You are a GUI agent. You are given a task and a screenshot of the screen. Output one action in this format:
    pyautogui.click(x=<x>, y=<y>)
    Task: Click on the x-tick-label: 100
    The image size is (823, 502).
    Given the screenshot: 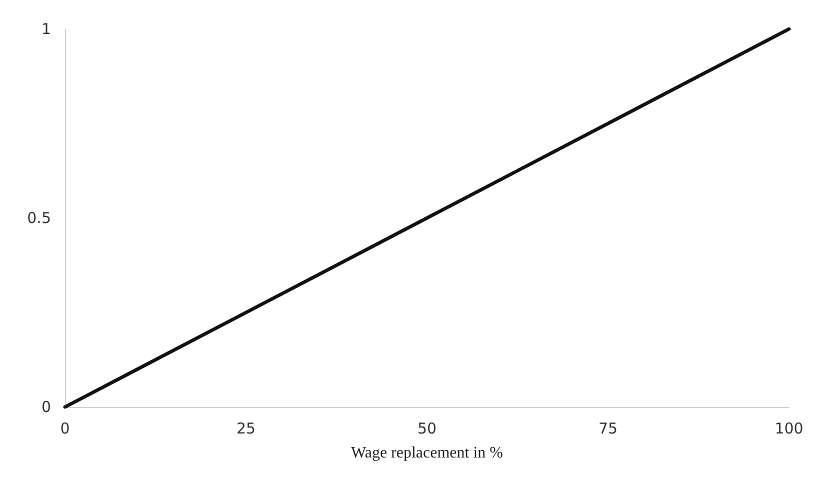 What is the action you would take?
    pyautogui.click(x=789, y=429)
    